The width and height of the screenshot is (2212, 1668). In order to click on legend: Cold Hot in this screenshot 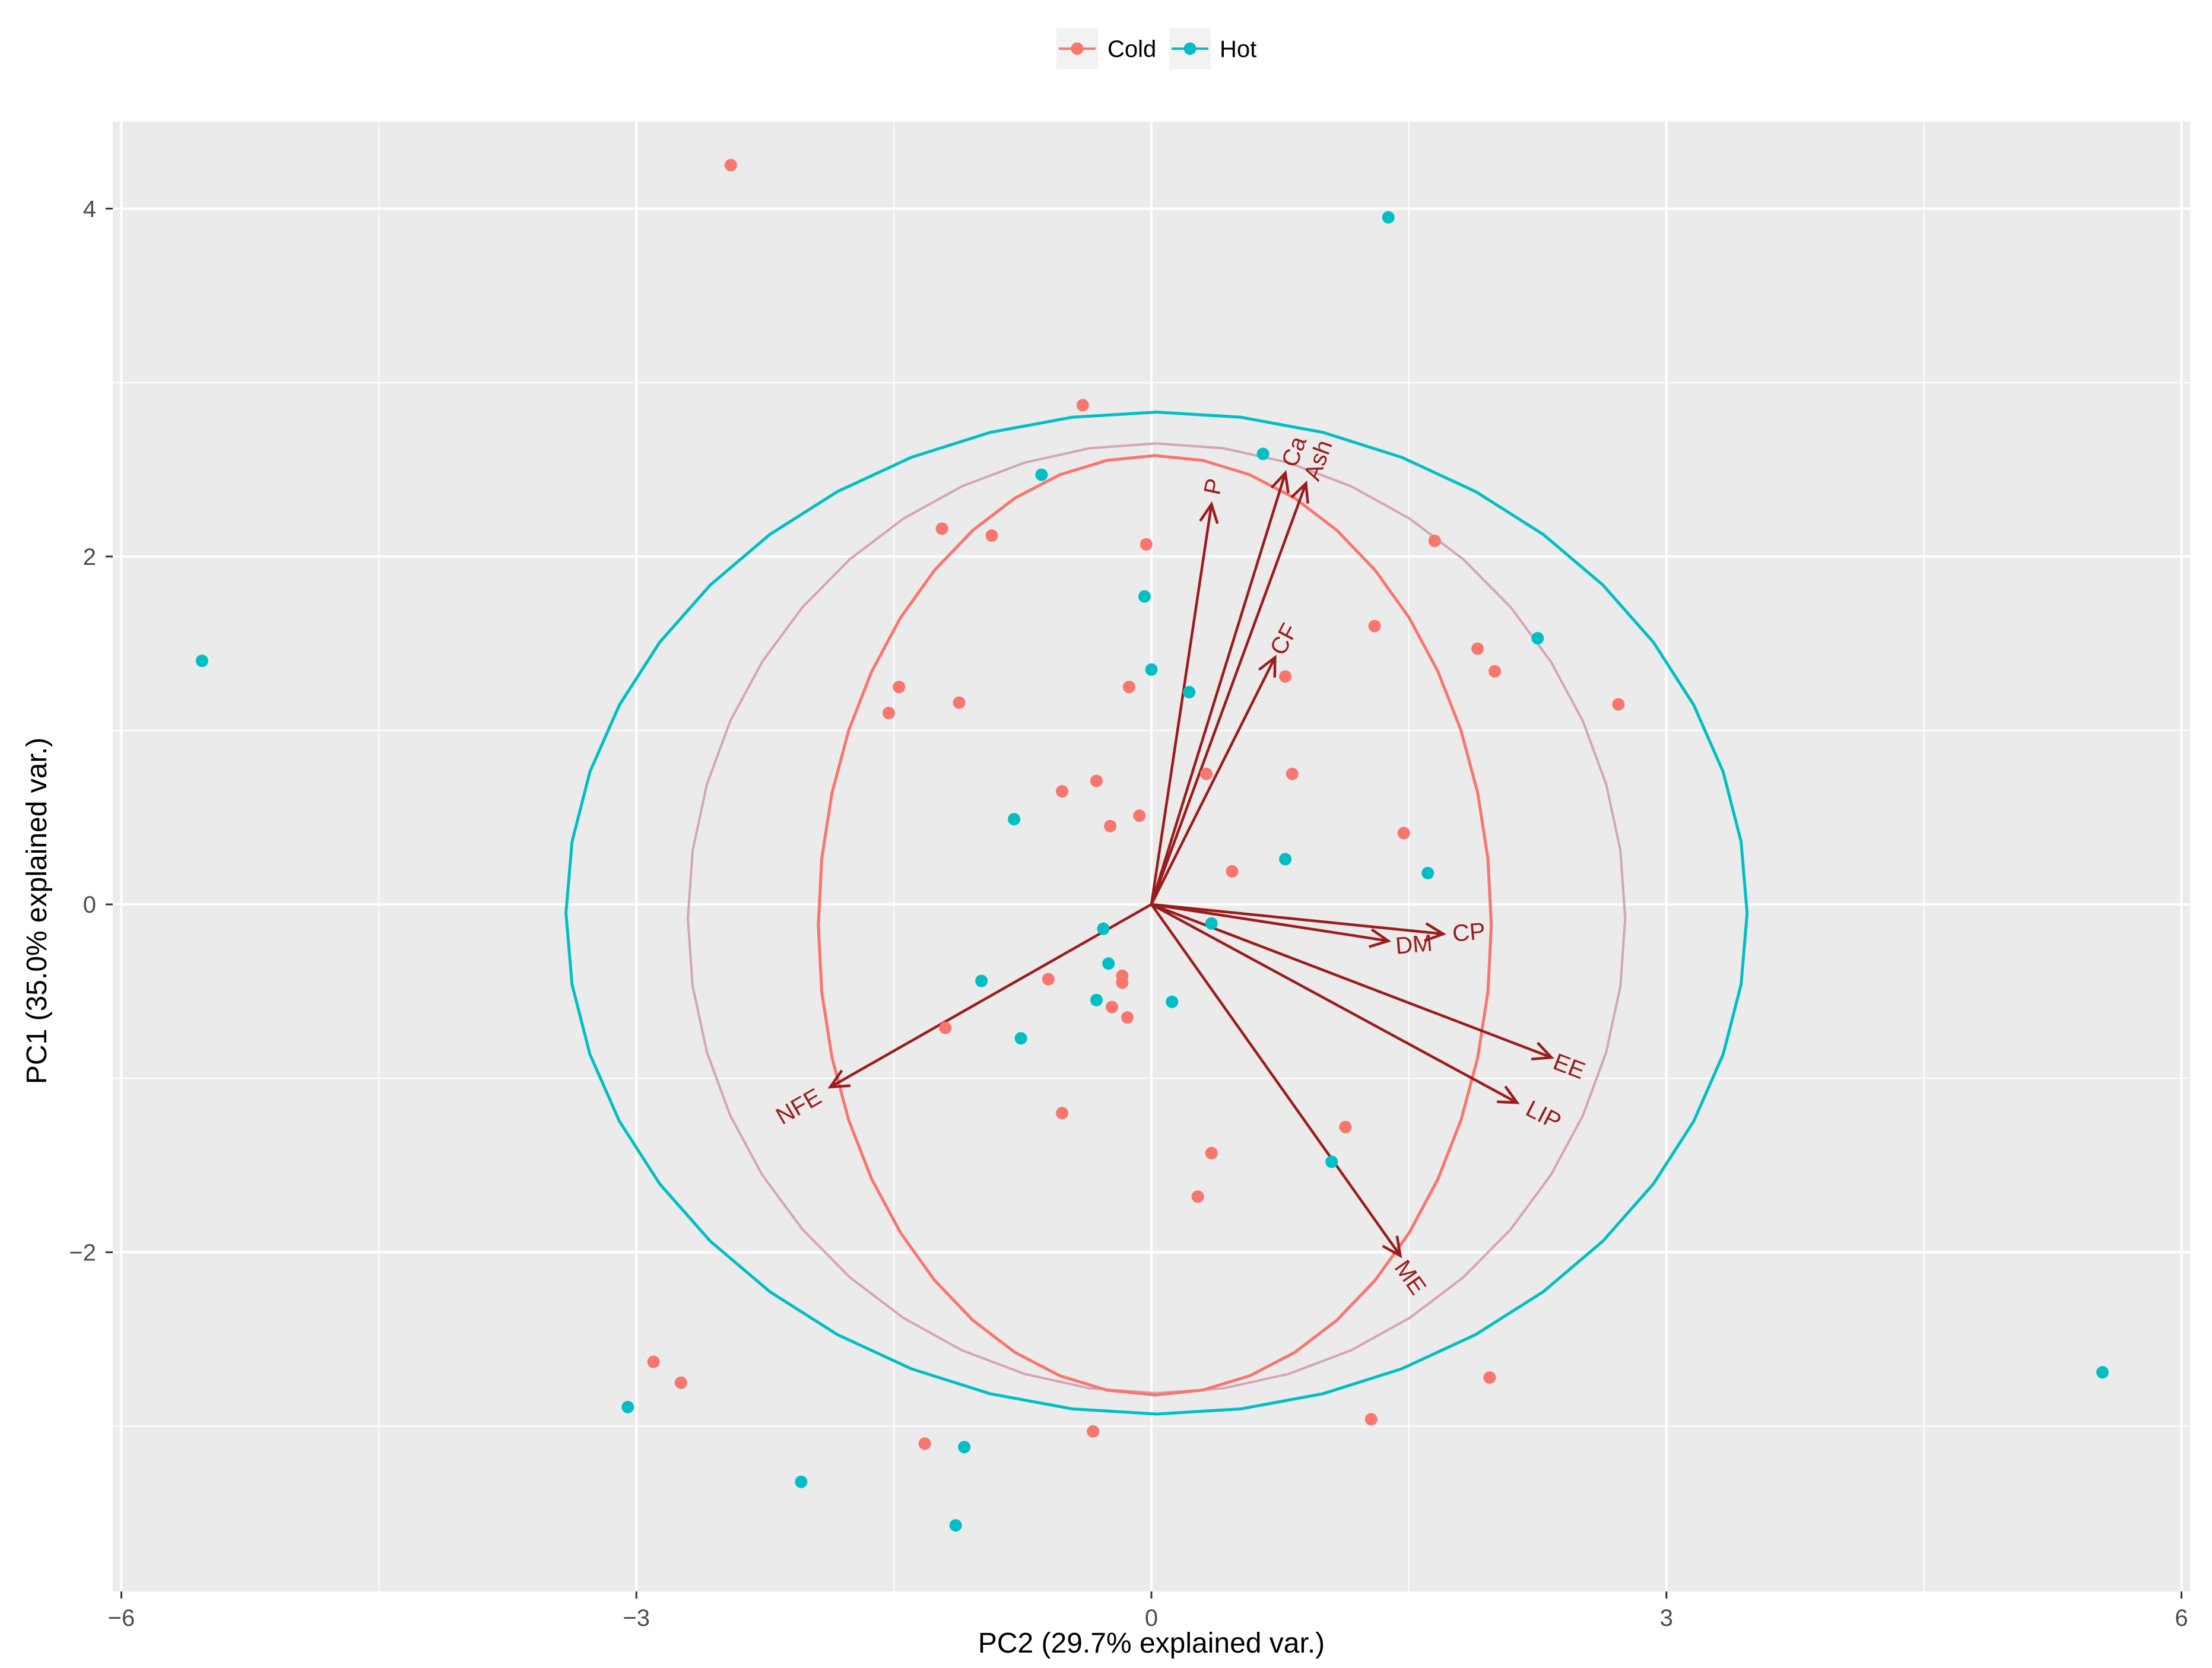, I will do `click(1156, 48)`.